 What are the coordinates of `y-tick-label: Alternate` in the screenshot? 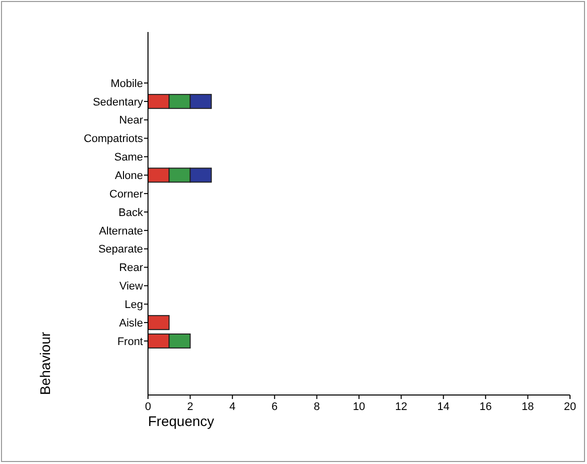 It's located at (120, 231).